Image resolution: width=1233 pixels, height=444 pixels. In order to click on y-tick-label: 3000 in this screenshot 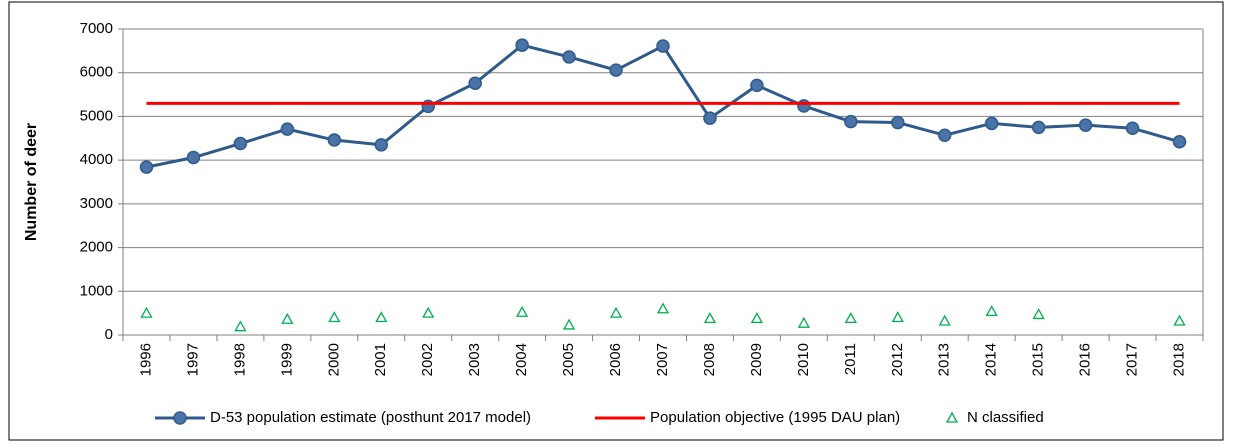, I will do `click(96, 203)`.